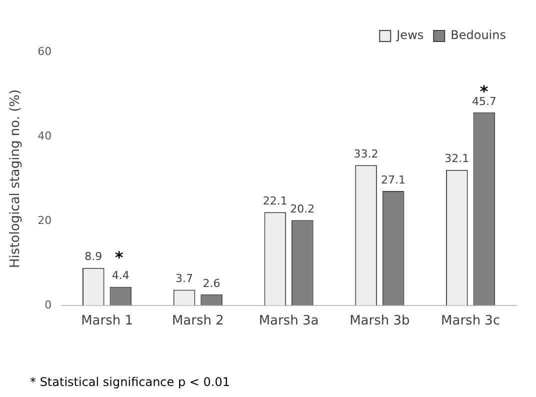 This screenshot has height=397, width=536. I want to click on annotation: *, so click(119, 258).